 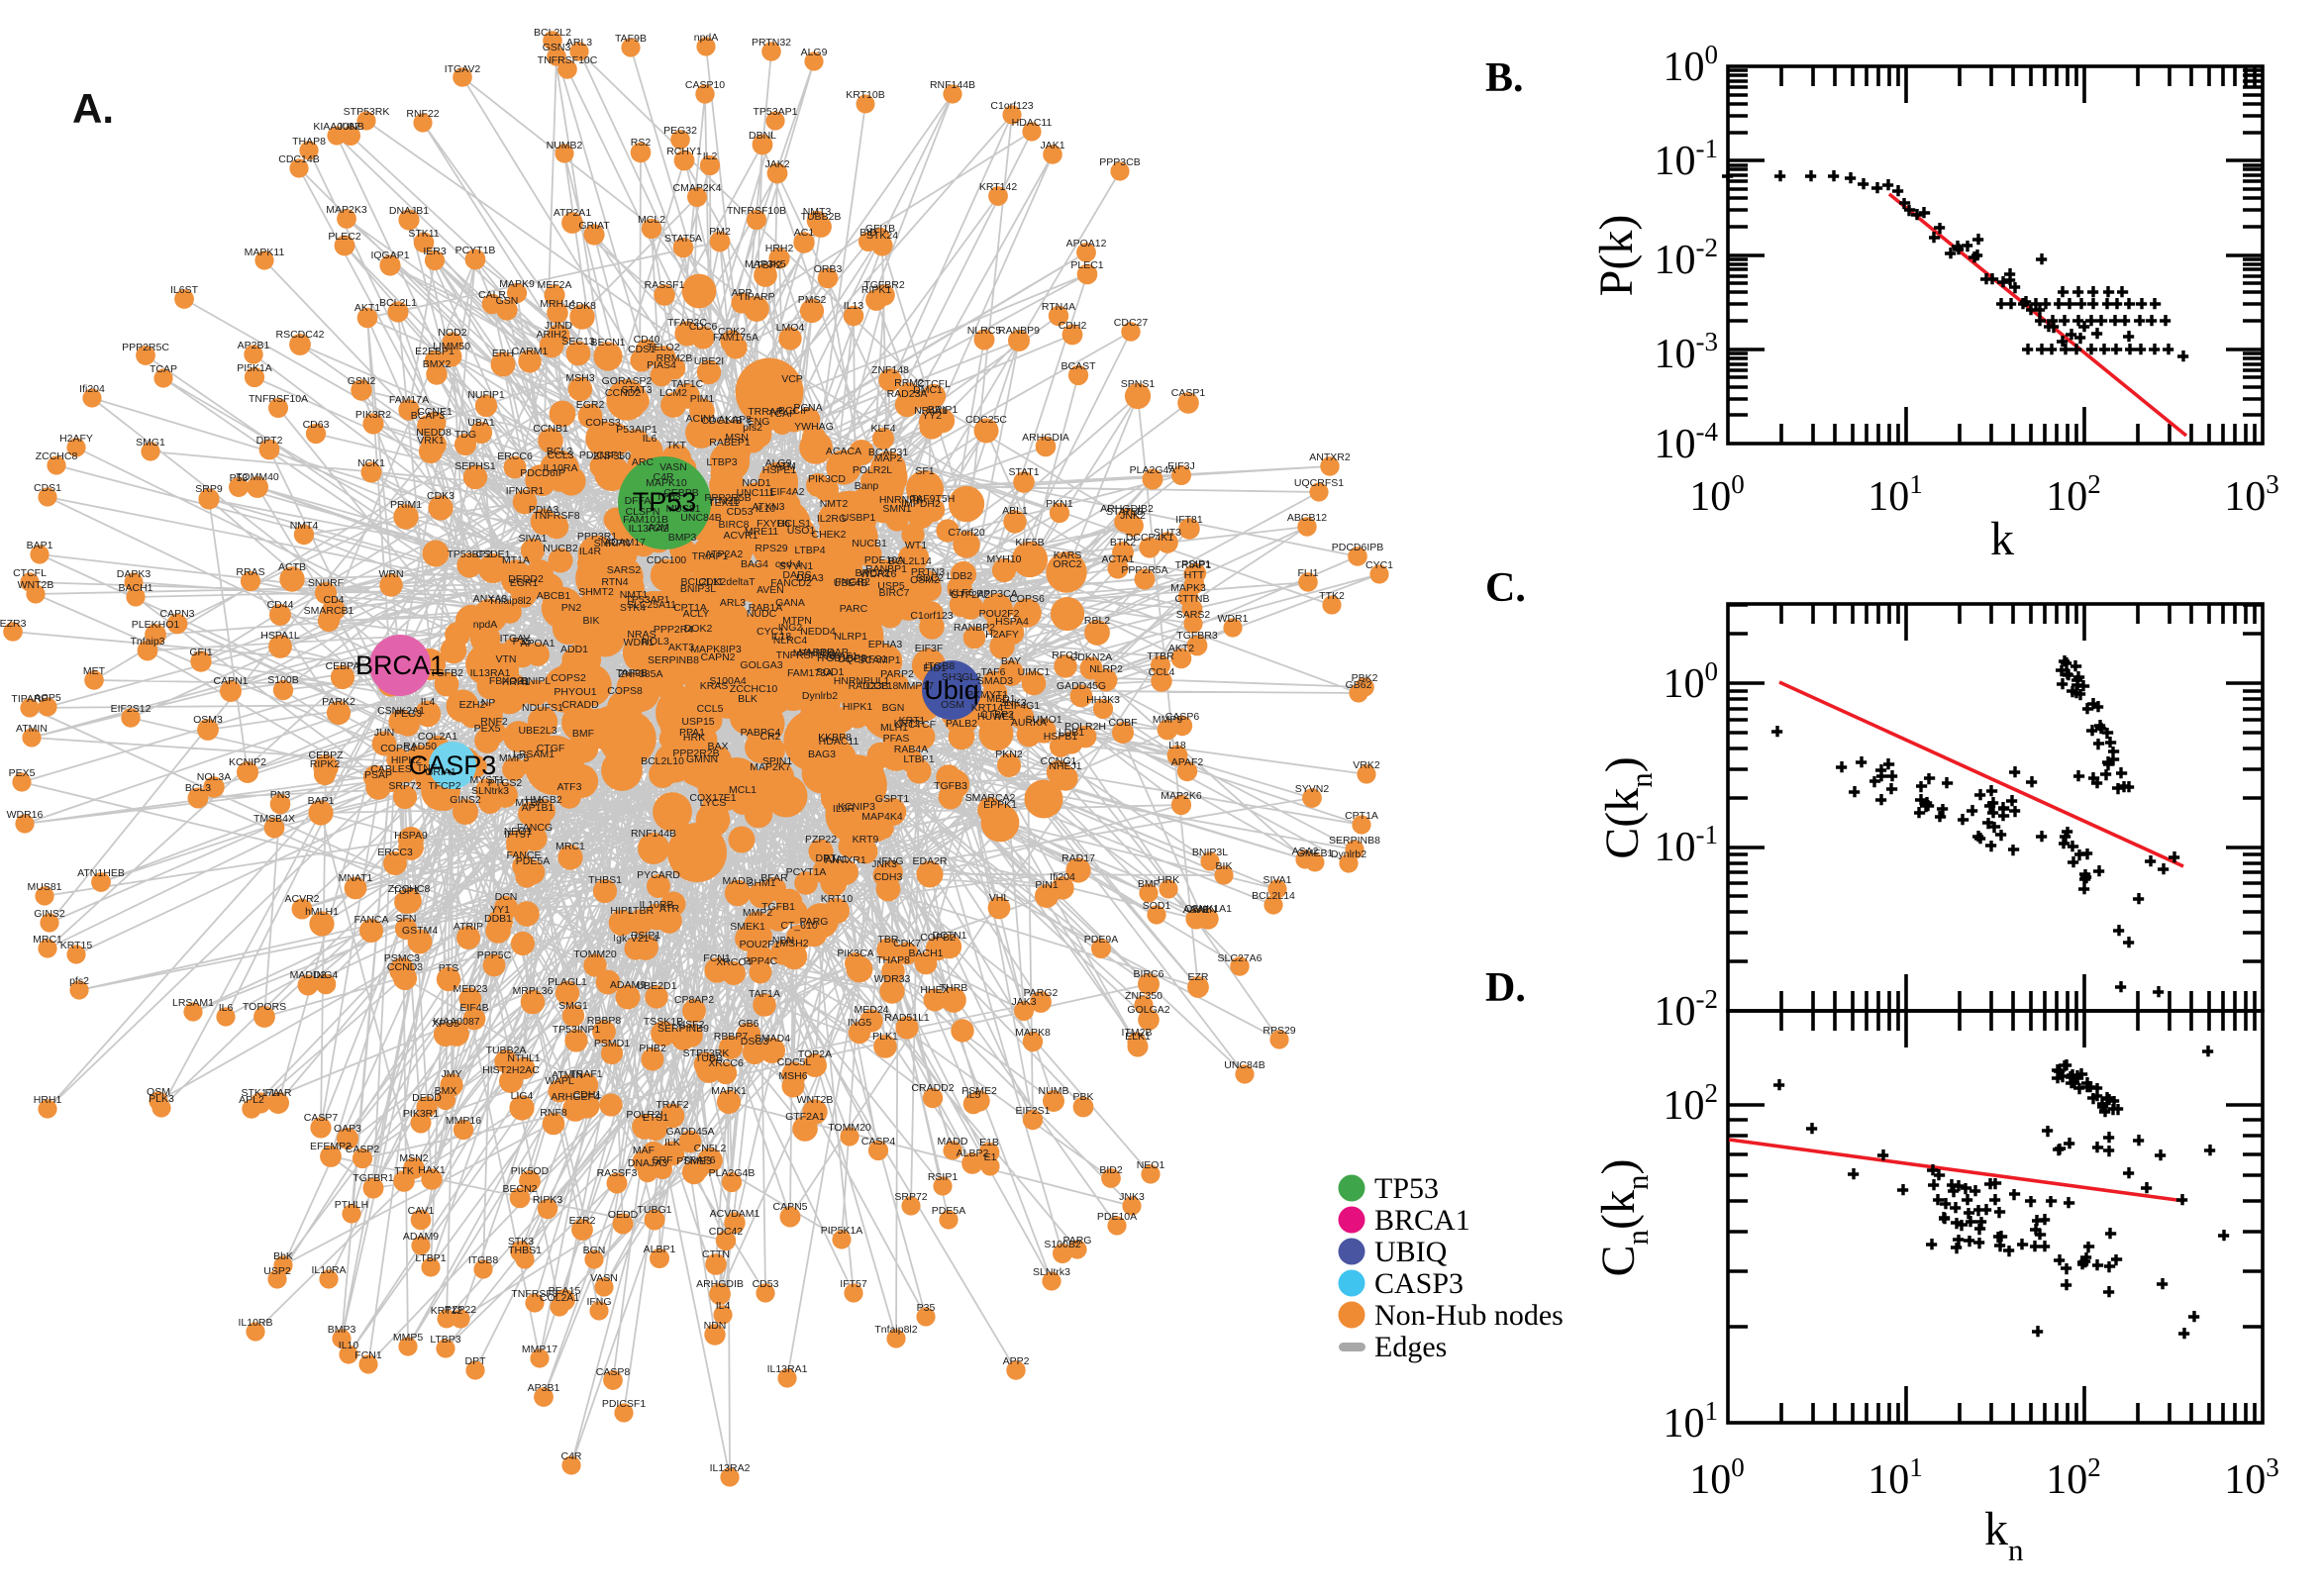 I want to click on svg-text: PN3, so click(x=280, y=795).